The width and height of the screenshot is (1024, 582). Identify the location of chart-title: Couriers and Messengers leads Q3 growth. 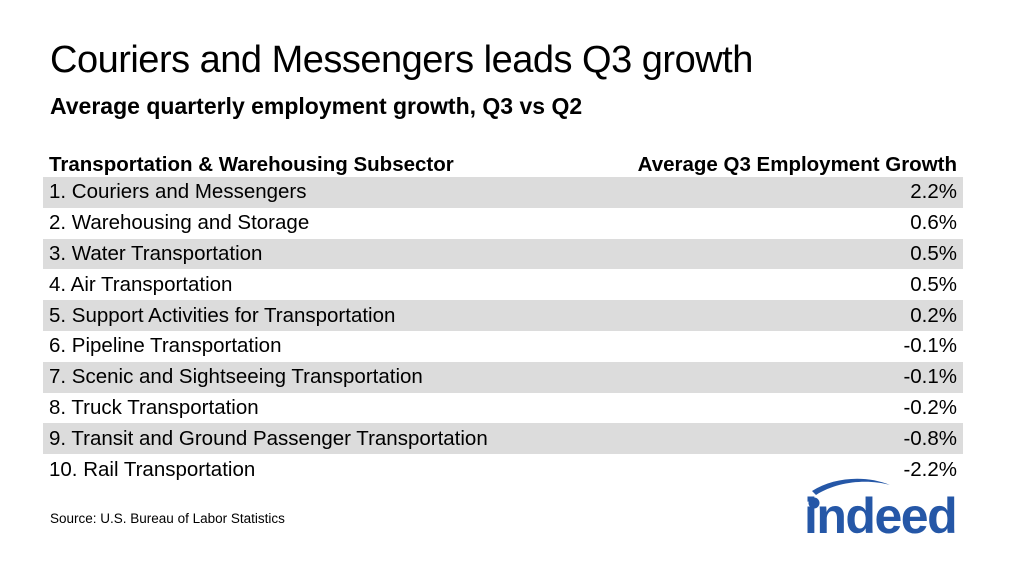
(401, 60).